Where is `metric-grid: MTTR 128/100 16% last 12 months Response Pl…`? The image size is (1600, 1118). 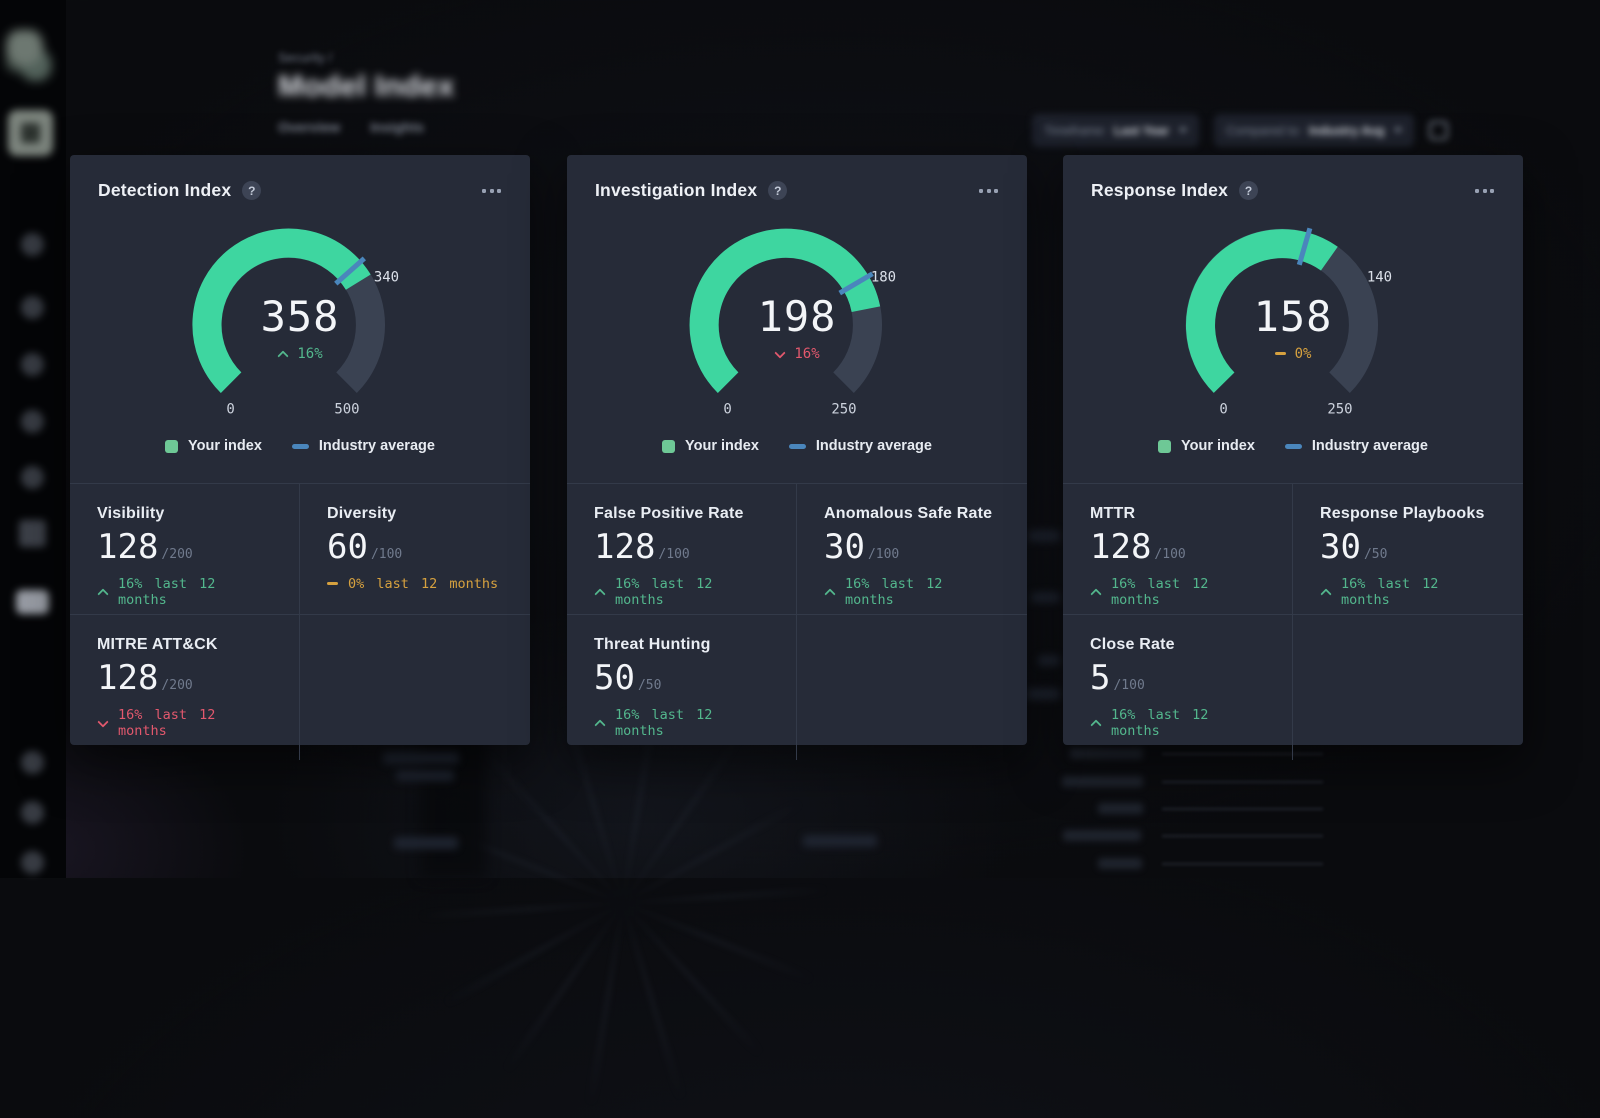
metric-grid: MTTR 128/100 16% last 12 months Response Pl… is located at coordinates (1293, 621).